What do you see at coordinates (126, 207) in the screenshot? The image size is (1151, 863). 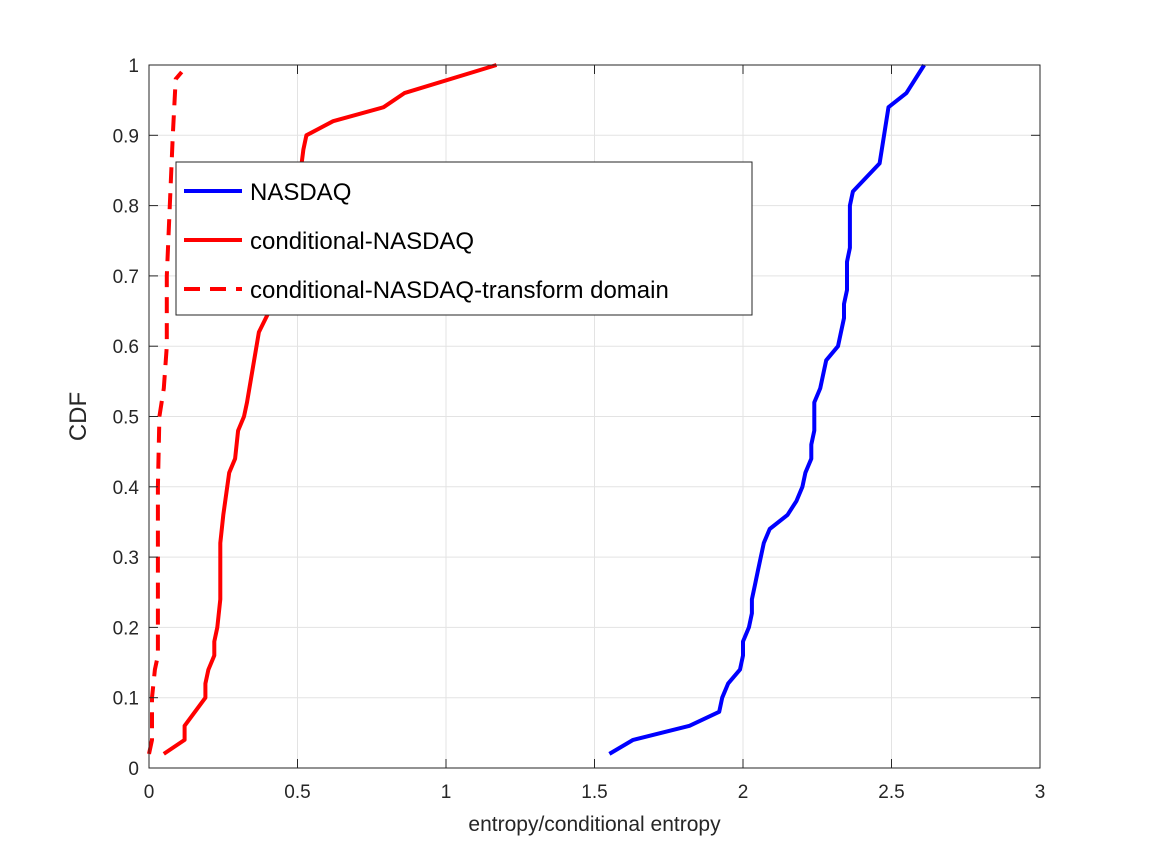 I see `y-tick-label: 0.8` at bounding box center [126, 207].